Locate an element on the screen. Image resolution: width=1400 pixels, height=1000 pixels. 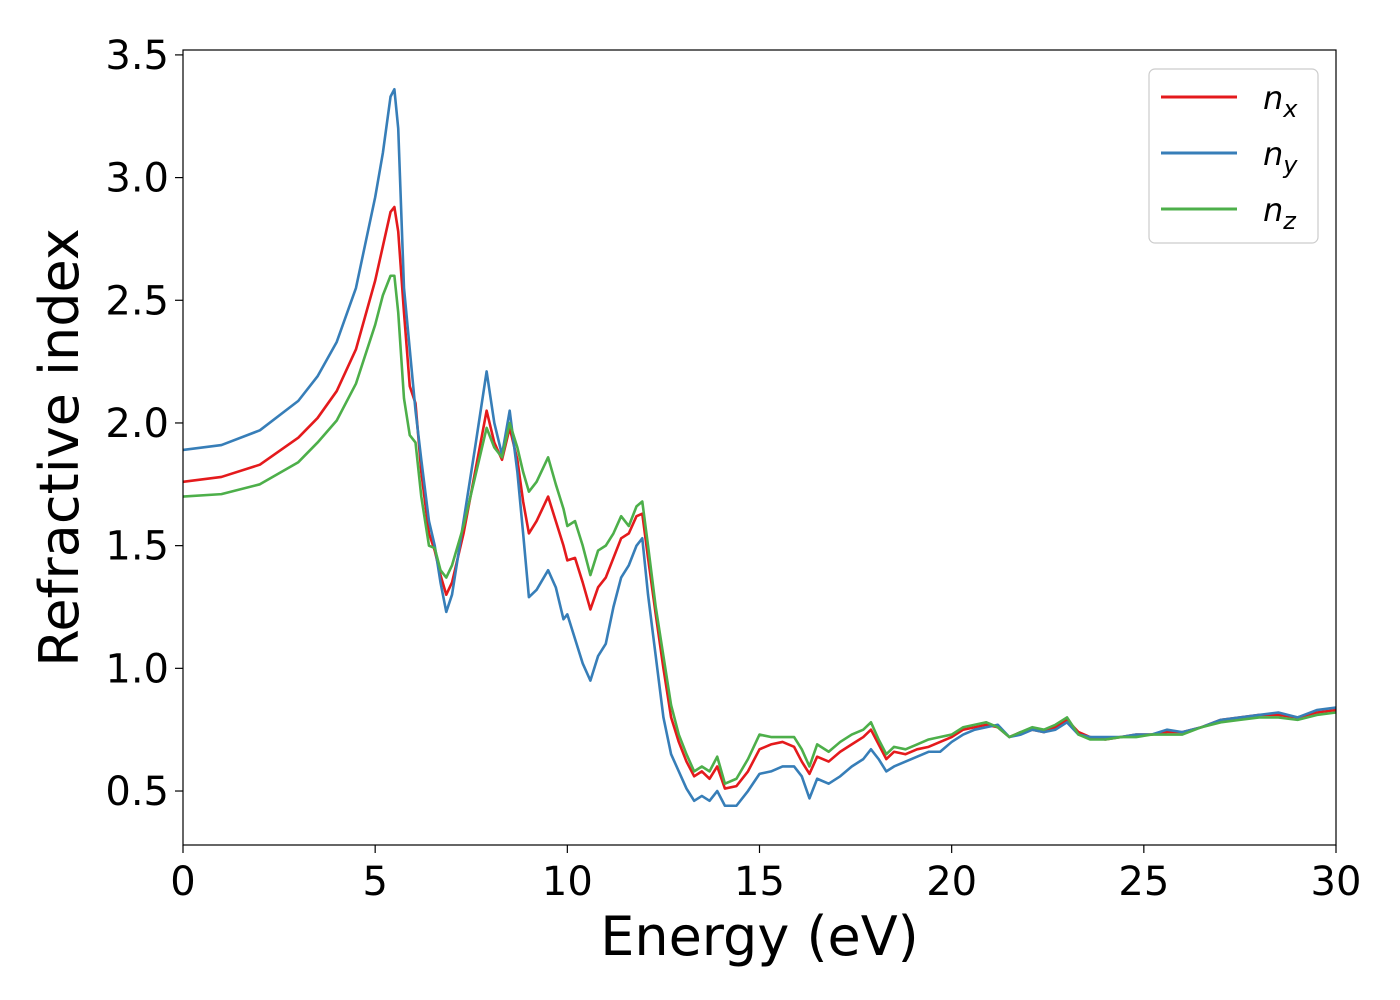
x-axis-title: Energy (eV) is located at coordinates (759, 936).